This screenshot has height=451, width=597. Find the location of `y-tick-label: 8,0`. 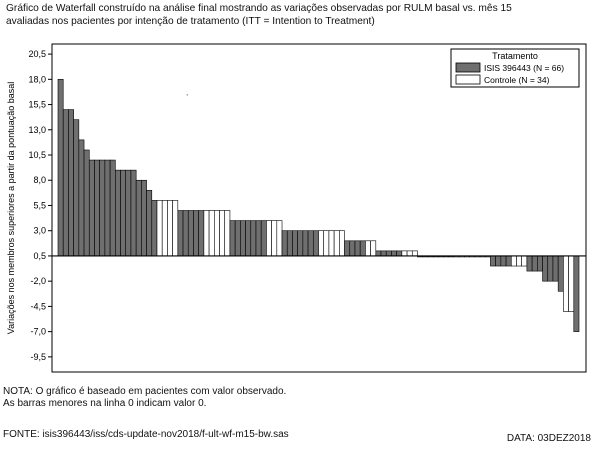

y-tick-label: 8,0 is located at coordinates (39, 180).